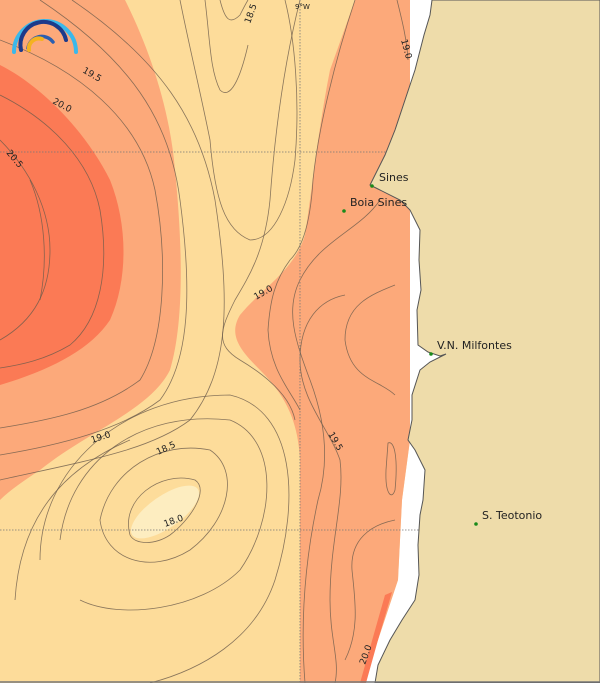  Describe the element at coordinates (474, 345) in the screenshot. I see `place-label: V.N. Milfontes` at that location.